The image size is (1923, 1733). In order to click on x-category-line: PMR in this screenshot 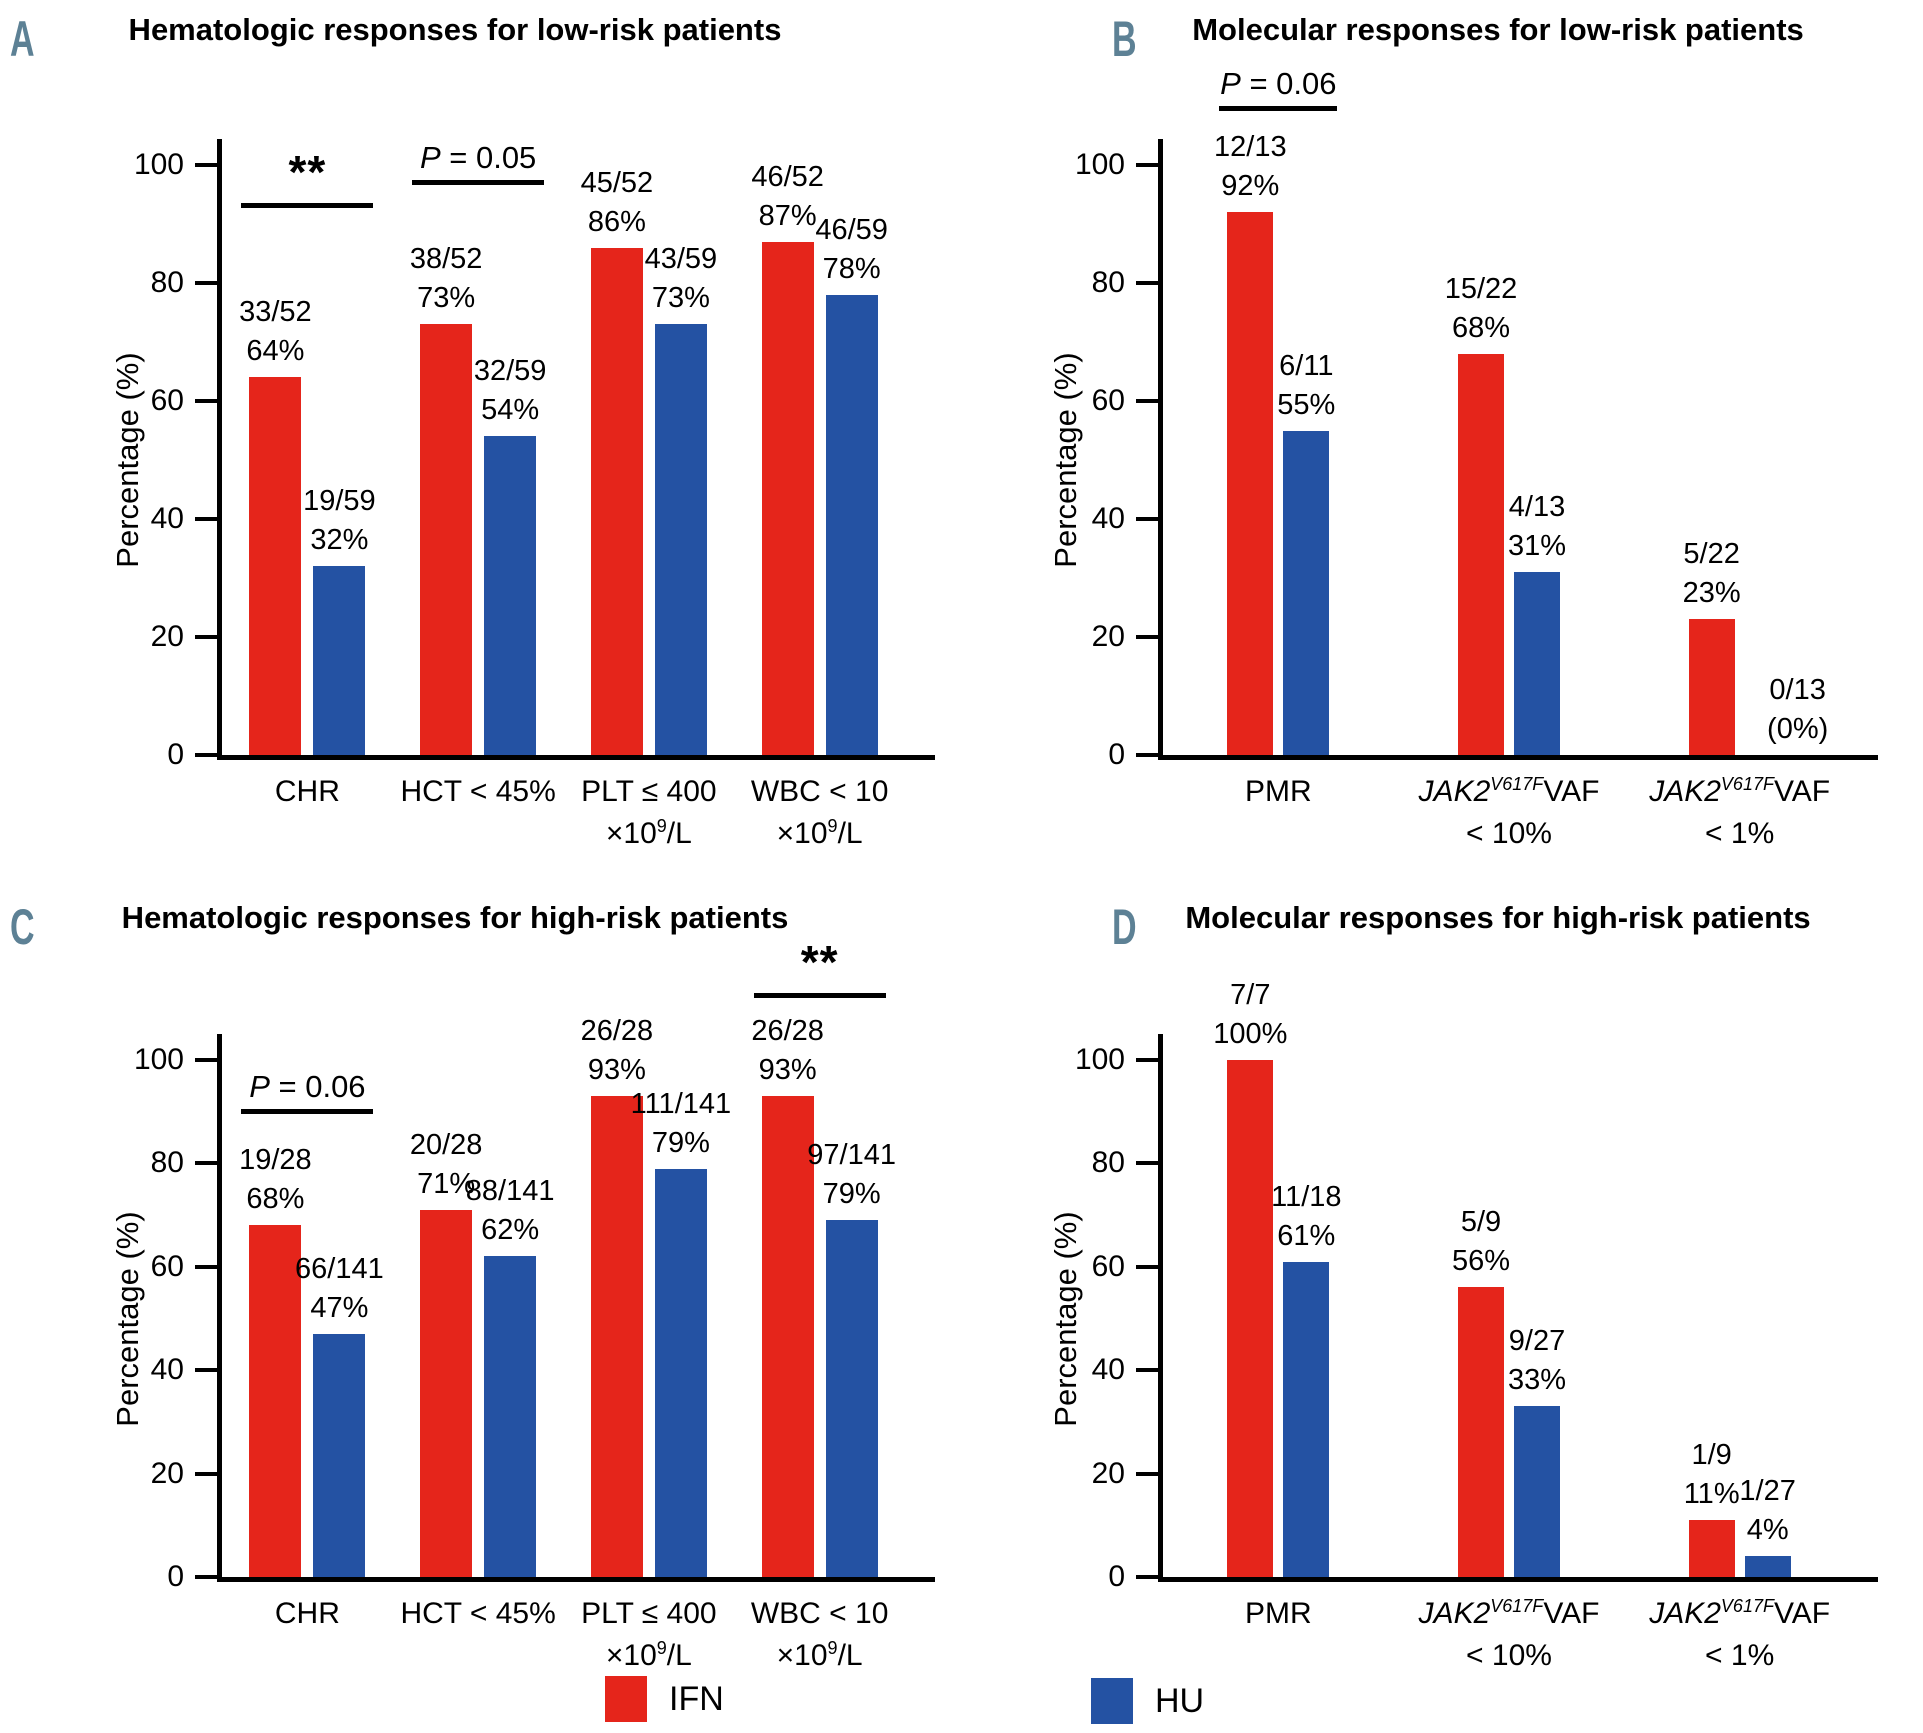, I will do `click(1278, 1614)`.